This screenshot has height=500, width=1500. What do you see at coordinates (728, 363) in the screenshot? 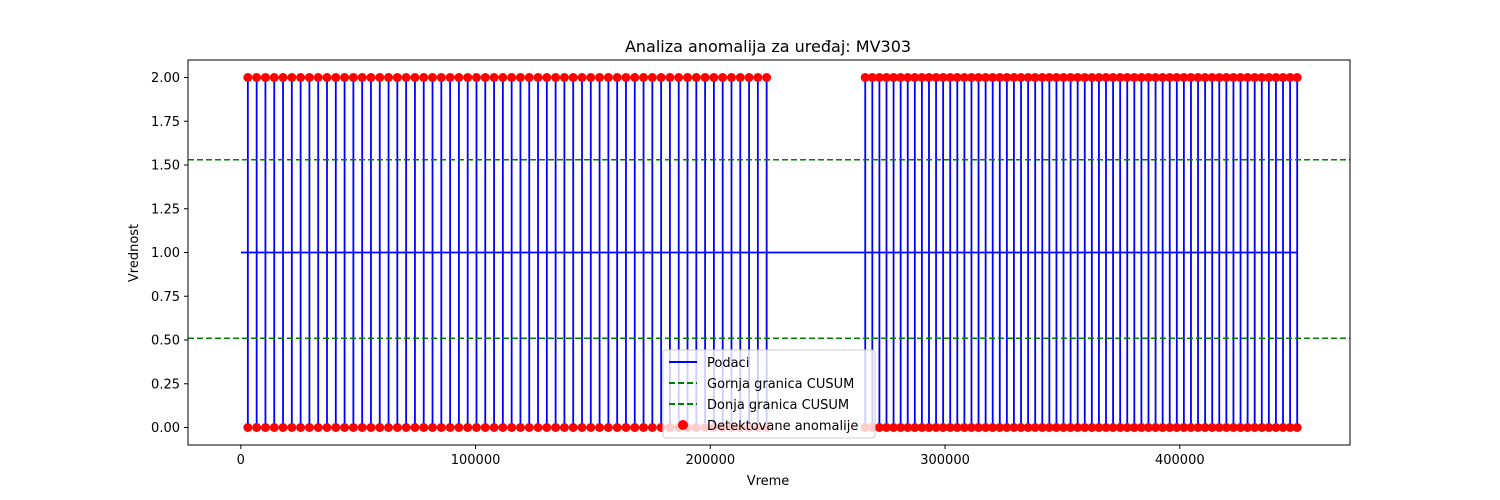
I see `legend-label-podaci: Podaci` at bounding box center [728, 363].